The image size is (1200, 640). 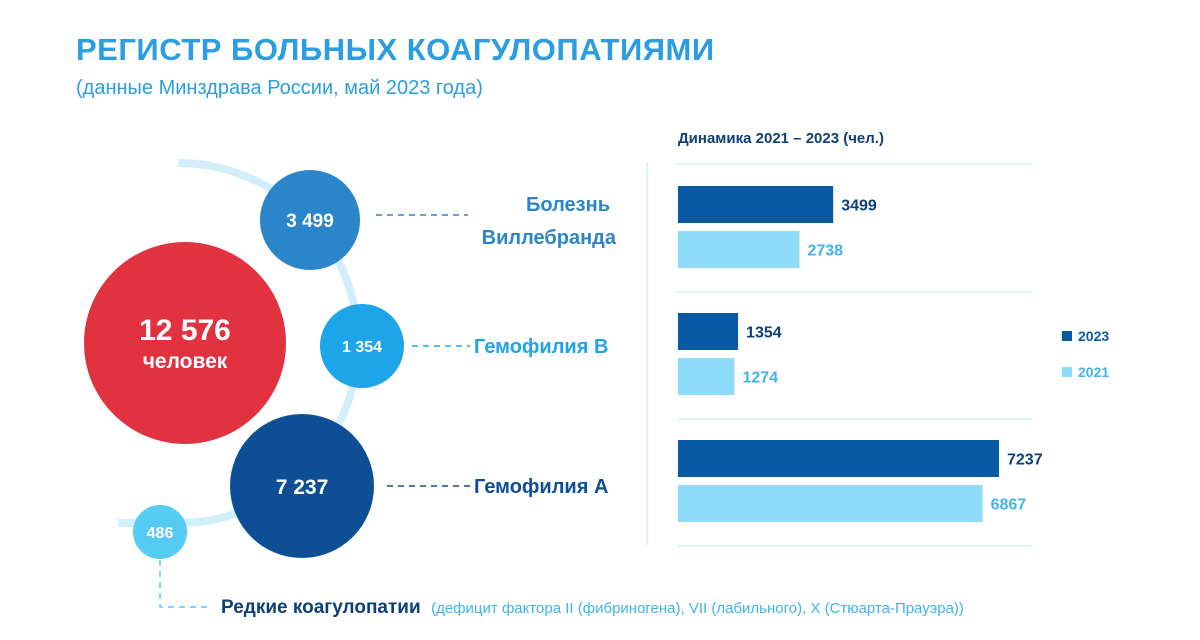 I want to click on bar-value-label: 6867, so click(x=1009, y=505).